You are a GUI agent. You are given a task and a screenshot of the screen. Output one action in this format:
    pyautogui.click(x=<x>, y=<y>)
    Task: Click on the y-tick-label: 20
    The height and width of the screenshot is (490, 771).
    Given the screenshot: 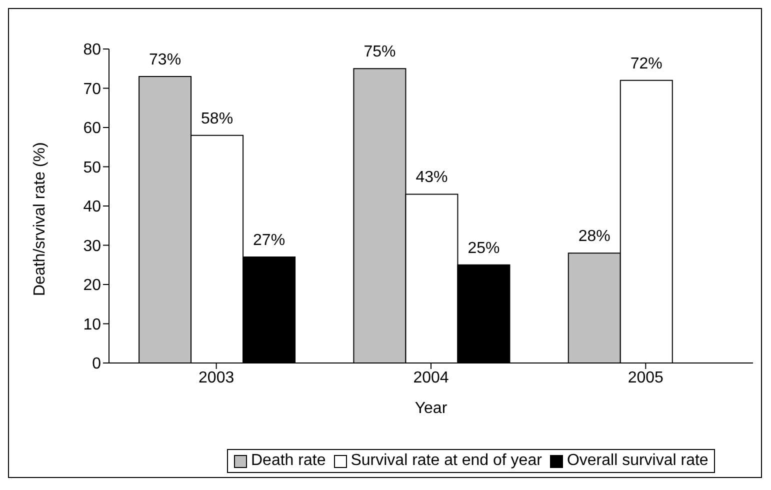 What is the action you would take?
    pyautogui.click(x=92, y=285)
    